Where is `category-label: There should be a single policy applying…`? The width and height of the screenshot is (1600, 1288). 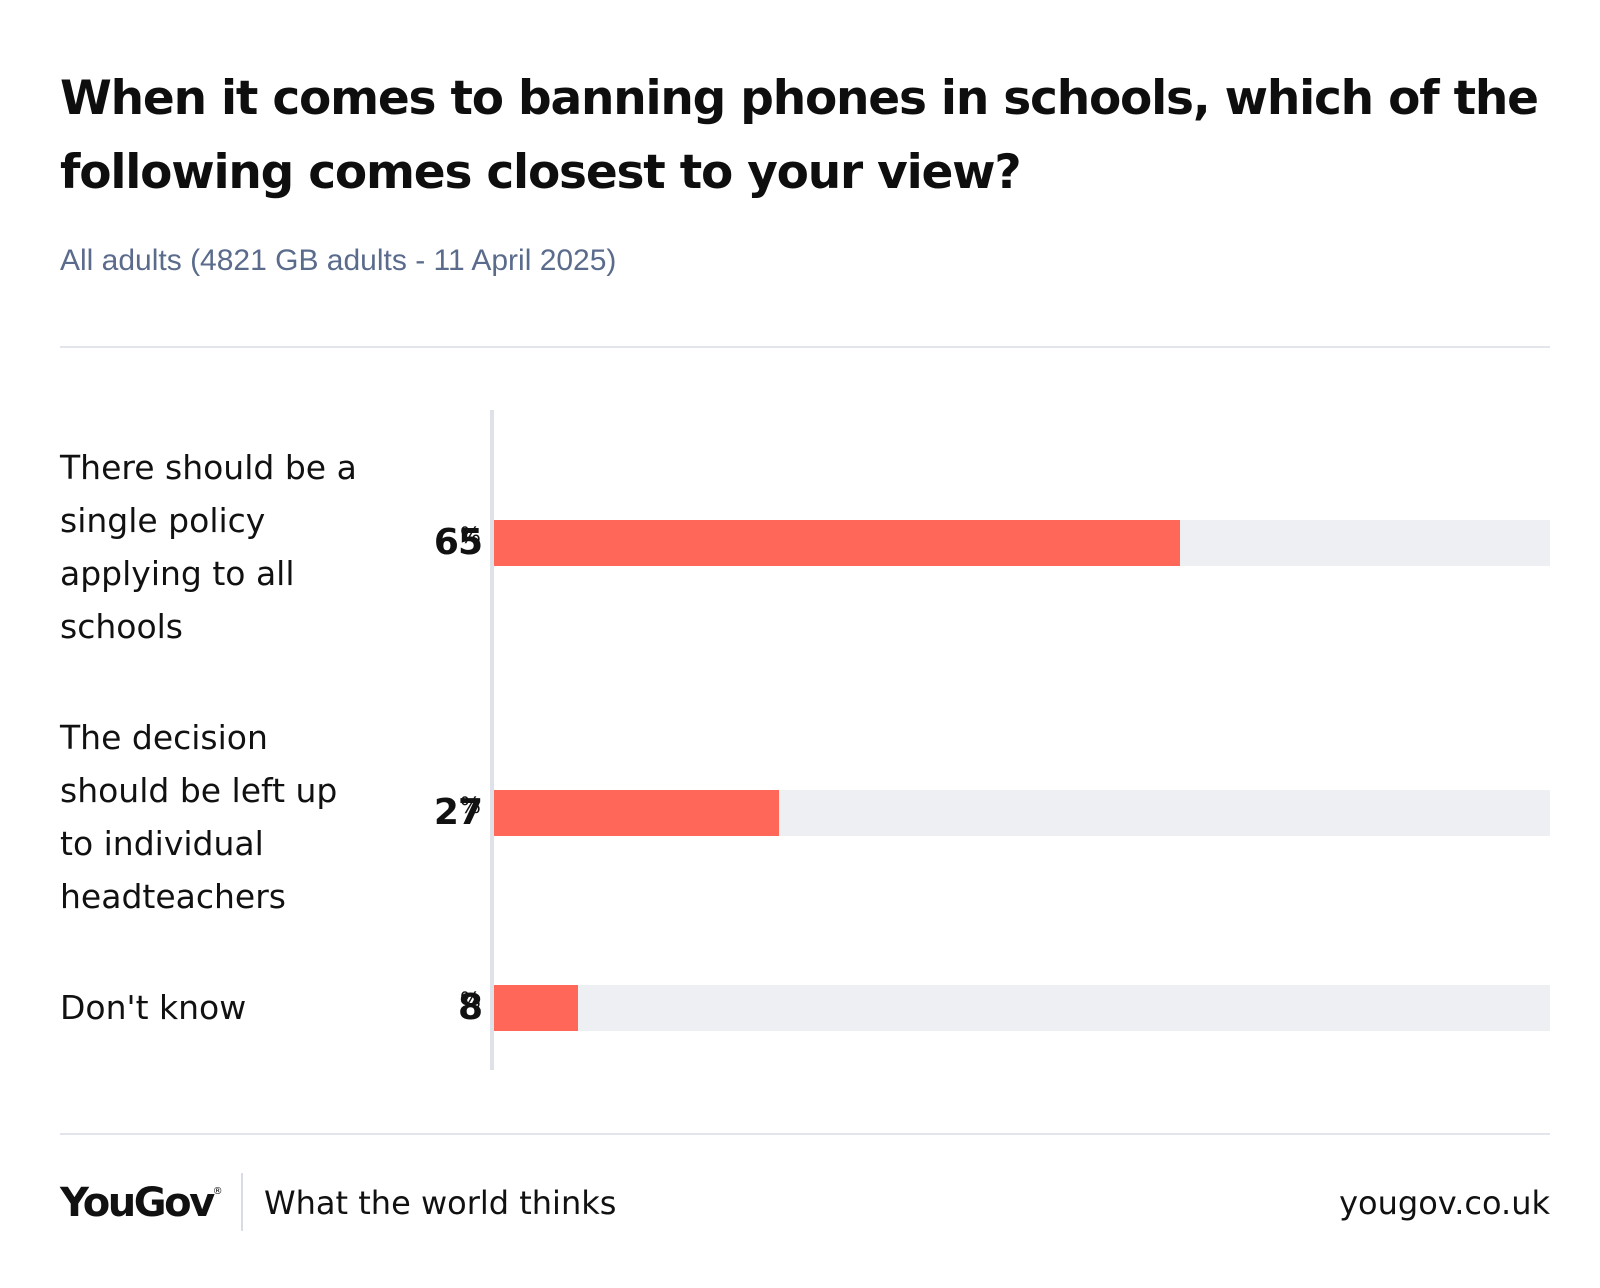
category-label: There should be a single policy applying… is located at coordinates (208, 547).